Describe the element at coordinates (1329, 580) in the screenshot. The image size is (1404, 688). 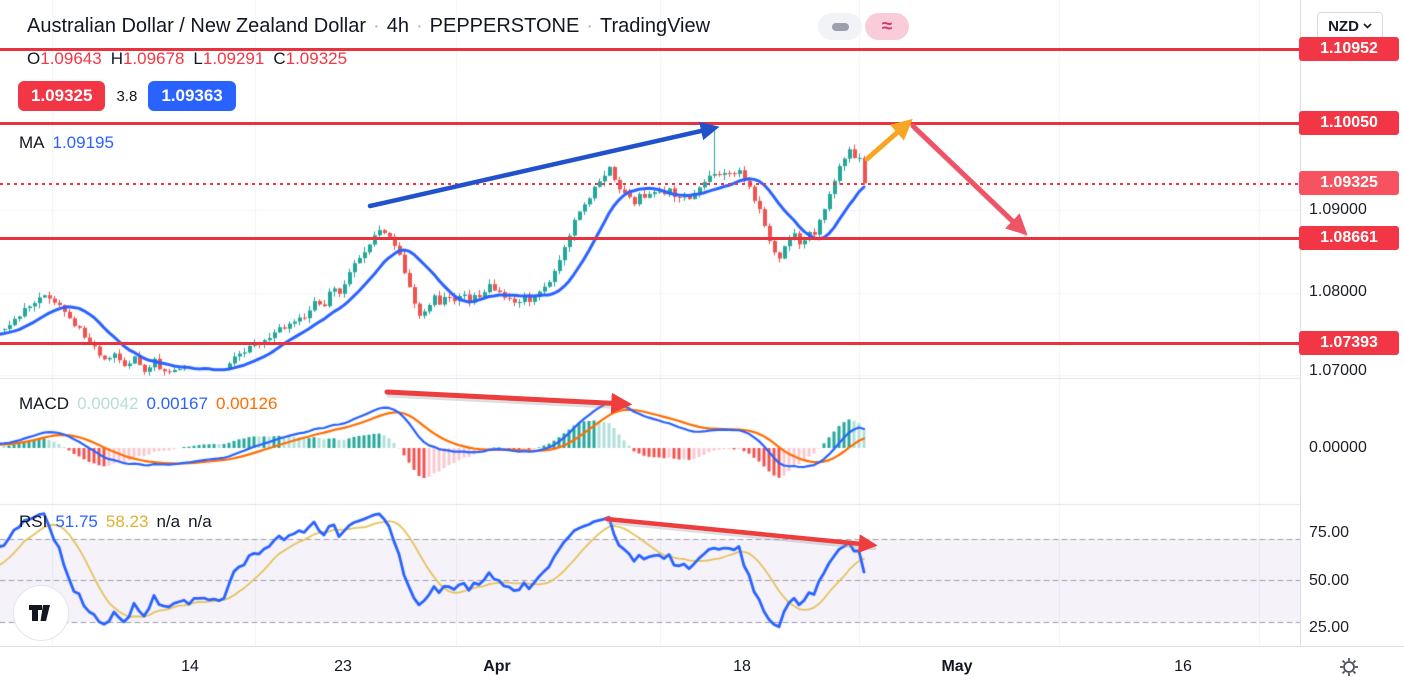
I see `axis-label-50.00: 50.00` at that location.